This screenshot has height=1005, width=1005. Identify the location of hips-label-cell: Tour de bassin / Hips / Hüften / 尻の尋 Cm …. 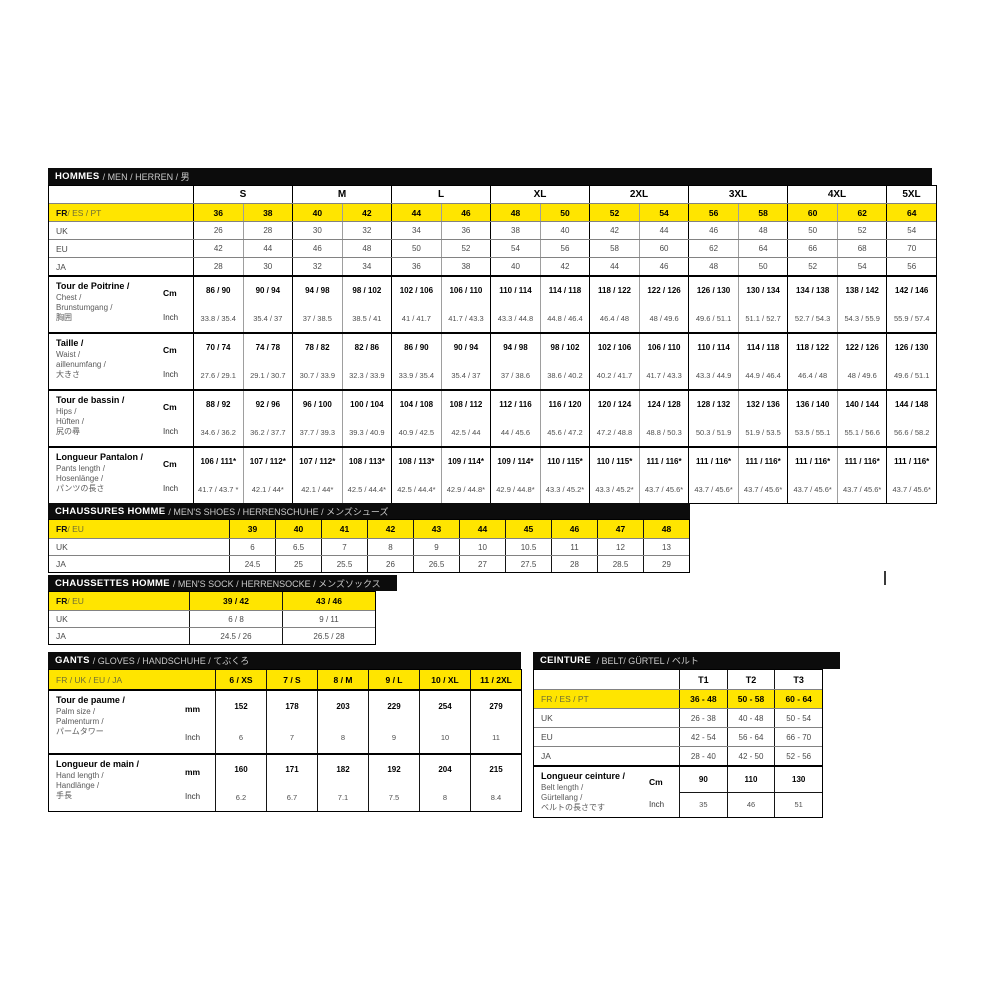
(121, 418).